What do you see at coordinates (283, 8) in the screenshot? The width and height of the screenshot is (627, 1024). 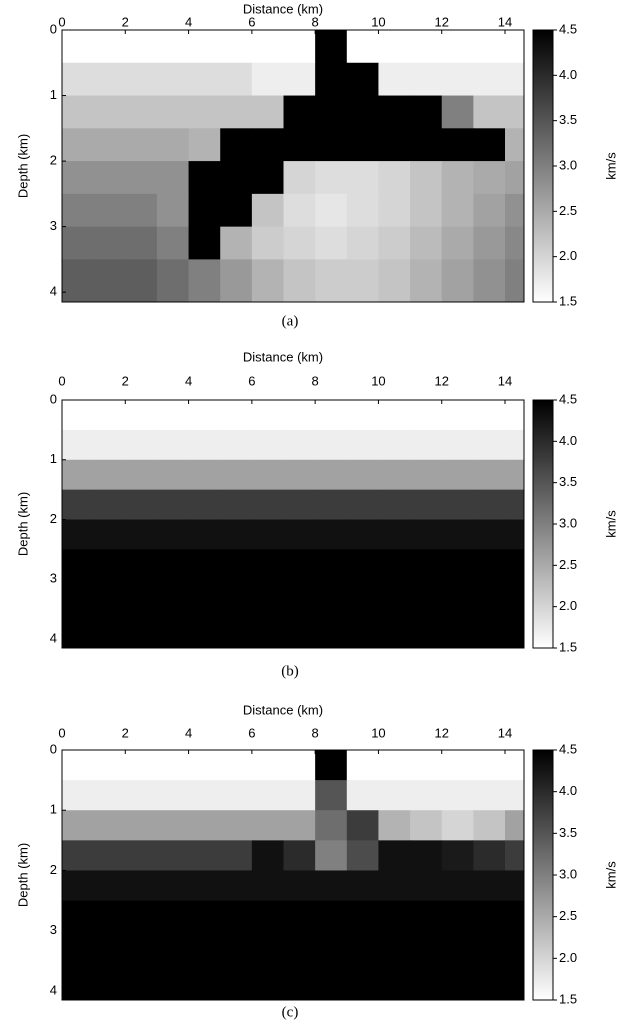 I see `x-axis-label: Distance (km)` at bounding box center [283, 8].